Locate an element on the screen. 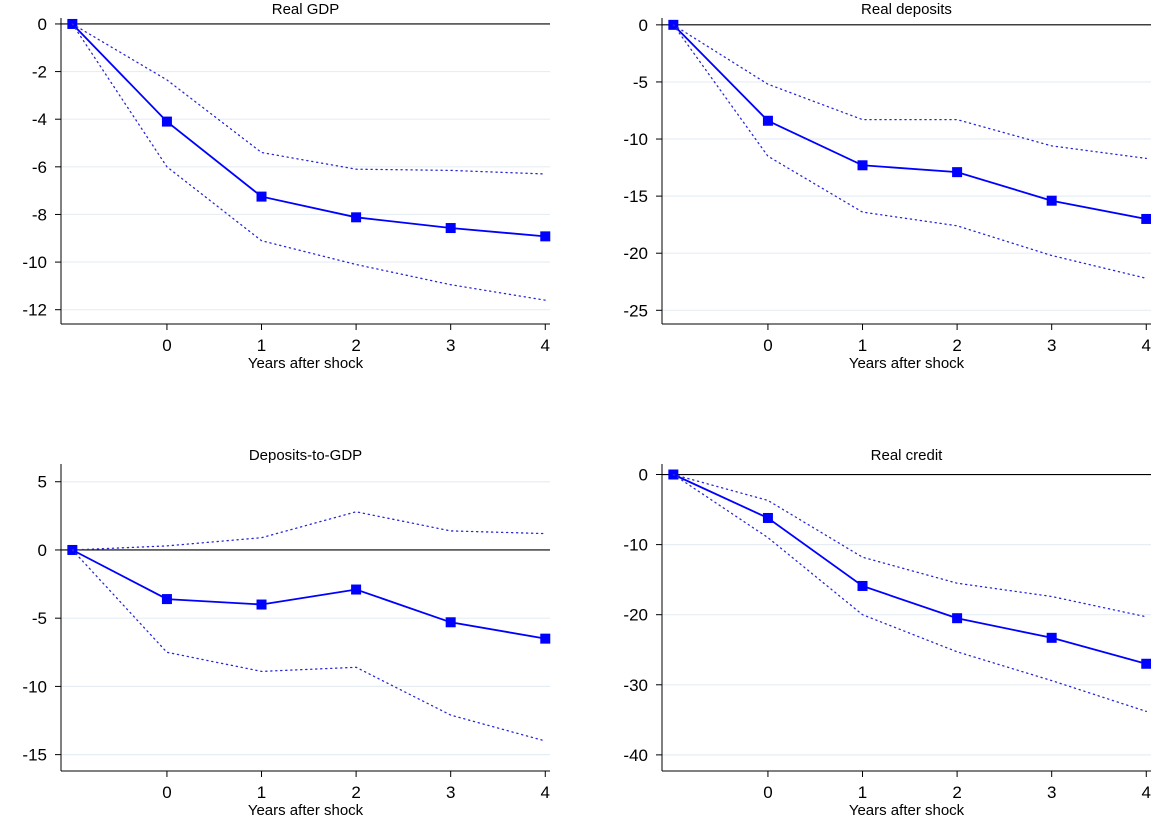 This screenshot has width=1151, height=824. y-tick-label: -25 is located at coordinates (635, 310).